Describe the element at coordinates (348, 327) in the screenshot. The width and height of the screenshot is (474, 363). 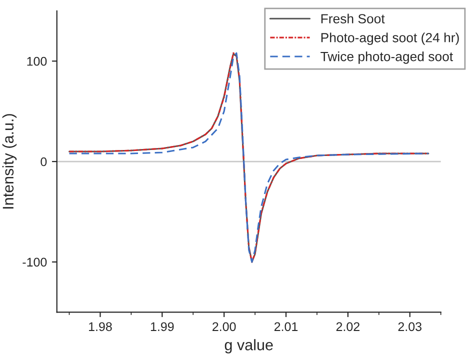
I see `x-tick-label: 2.02` at that location.